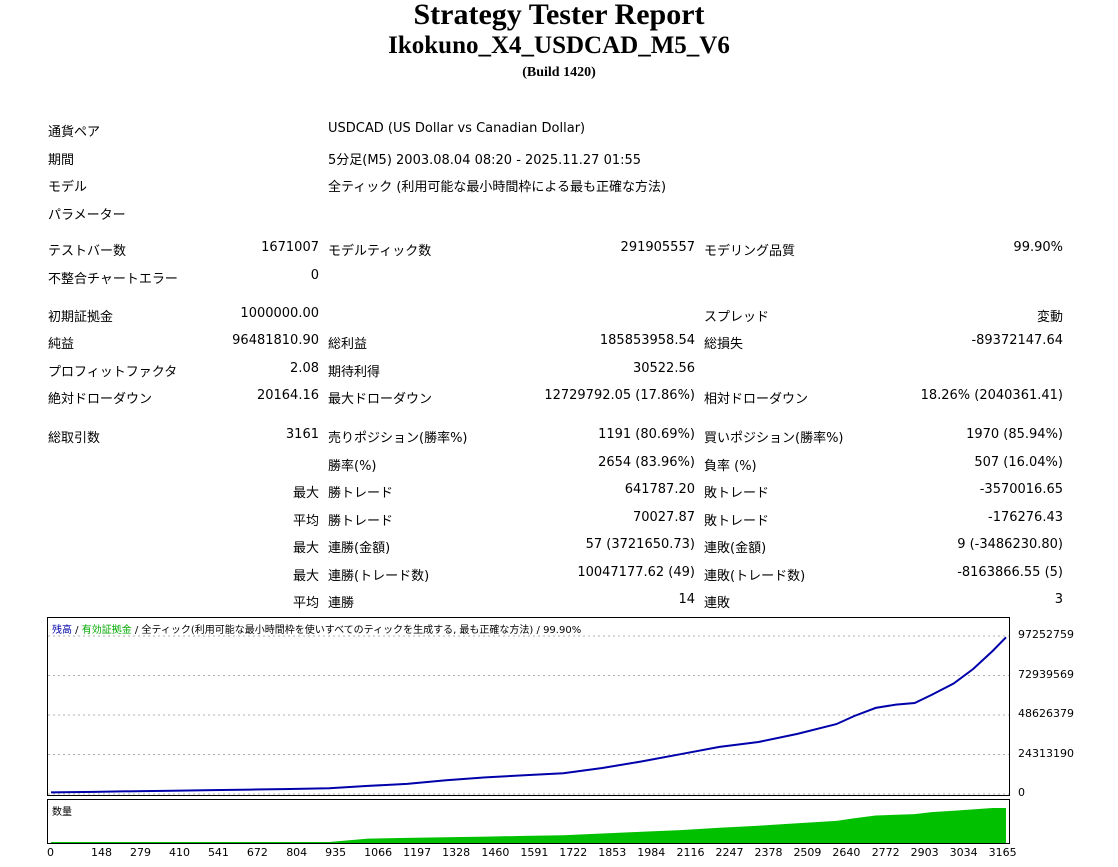 Image resolution: width=1118 pixels, height=867 pixels. Describe the element at coordinates (963, 852) in the screenshot. I see `x-tick-label: 3034` at that location.